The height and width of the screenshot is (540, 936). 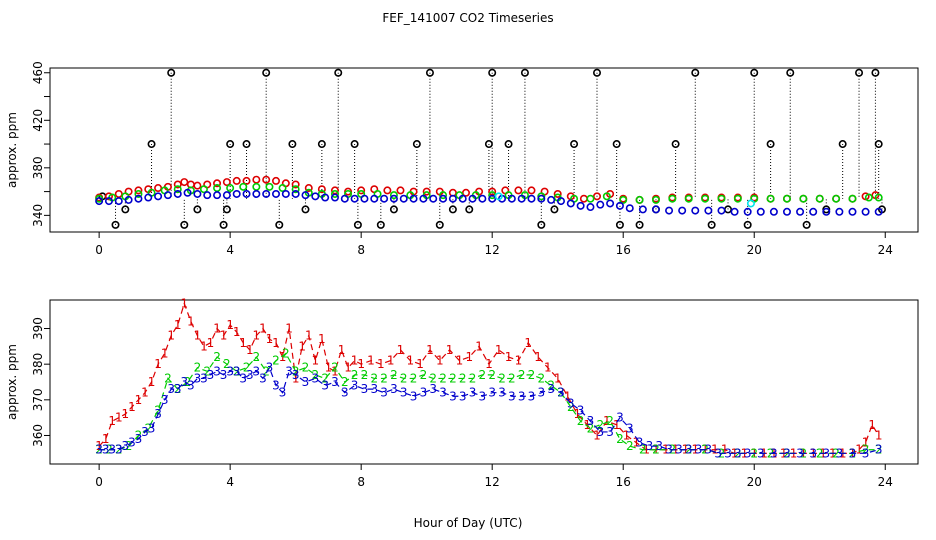 What do you see at coordinates (38, 215) in the screenshot?
I see `top-y-tick-label: 340` at bounding box center [38, 215].